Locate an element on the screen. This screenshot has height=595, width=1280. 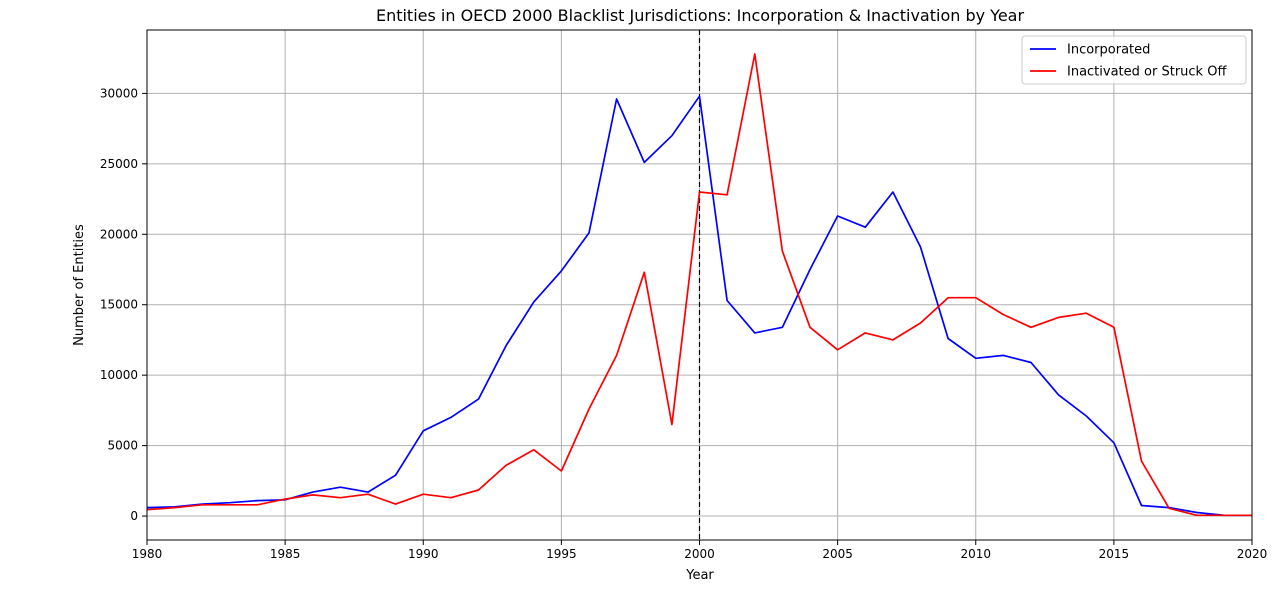
x-tick-label: 2015 is located at coordinates (1114, 554).